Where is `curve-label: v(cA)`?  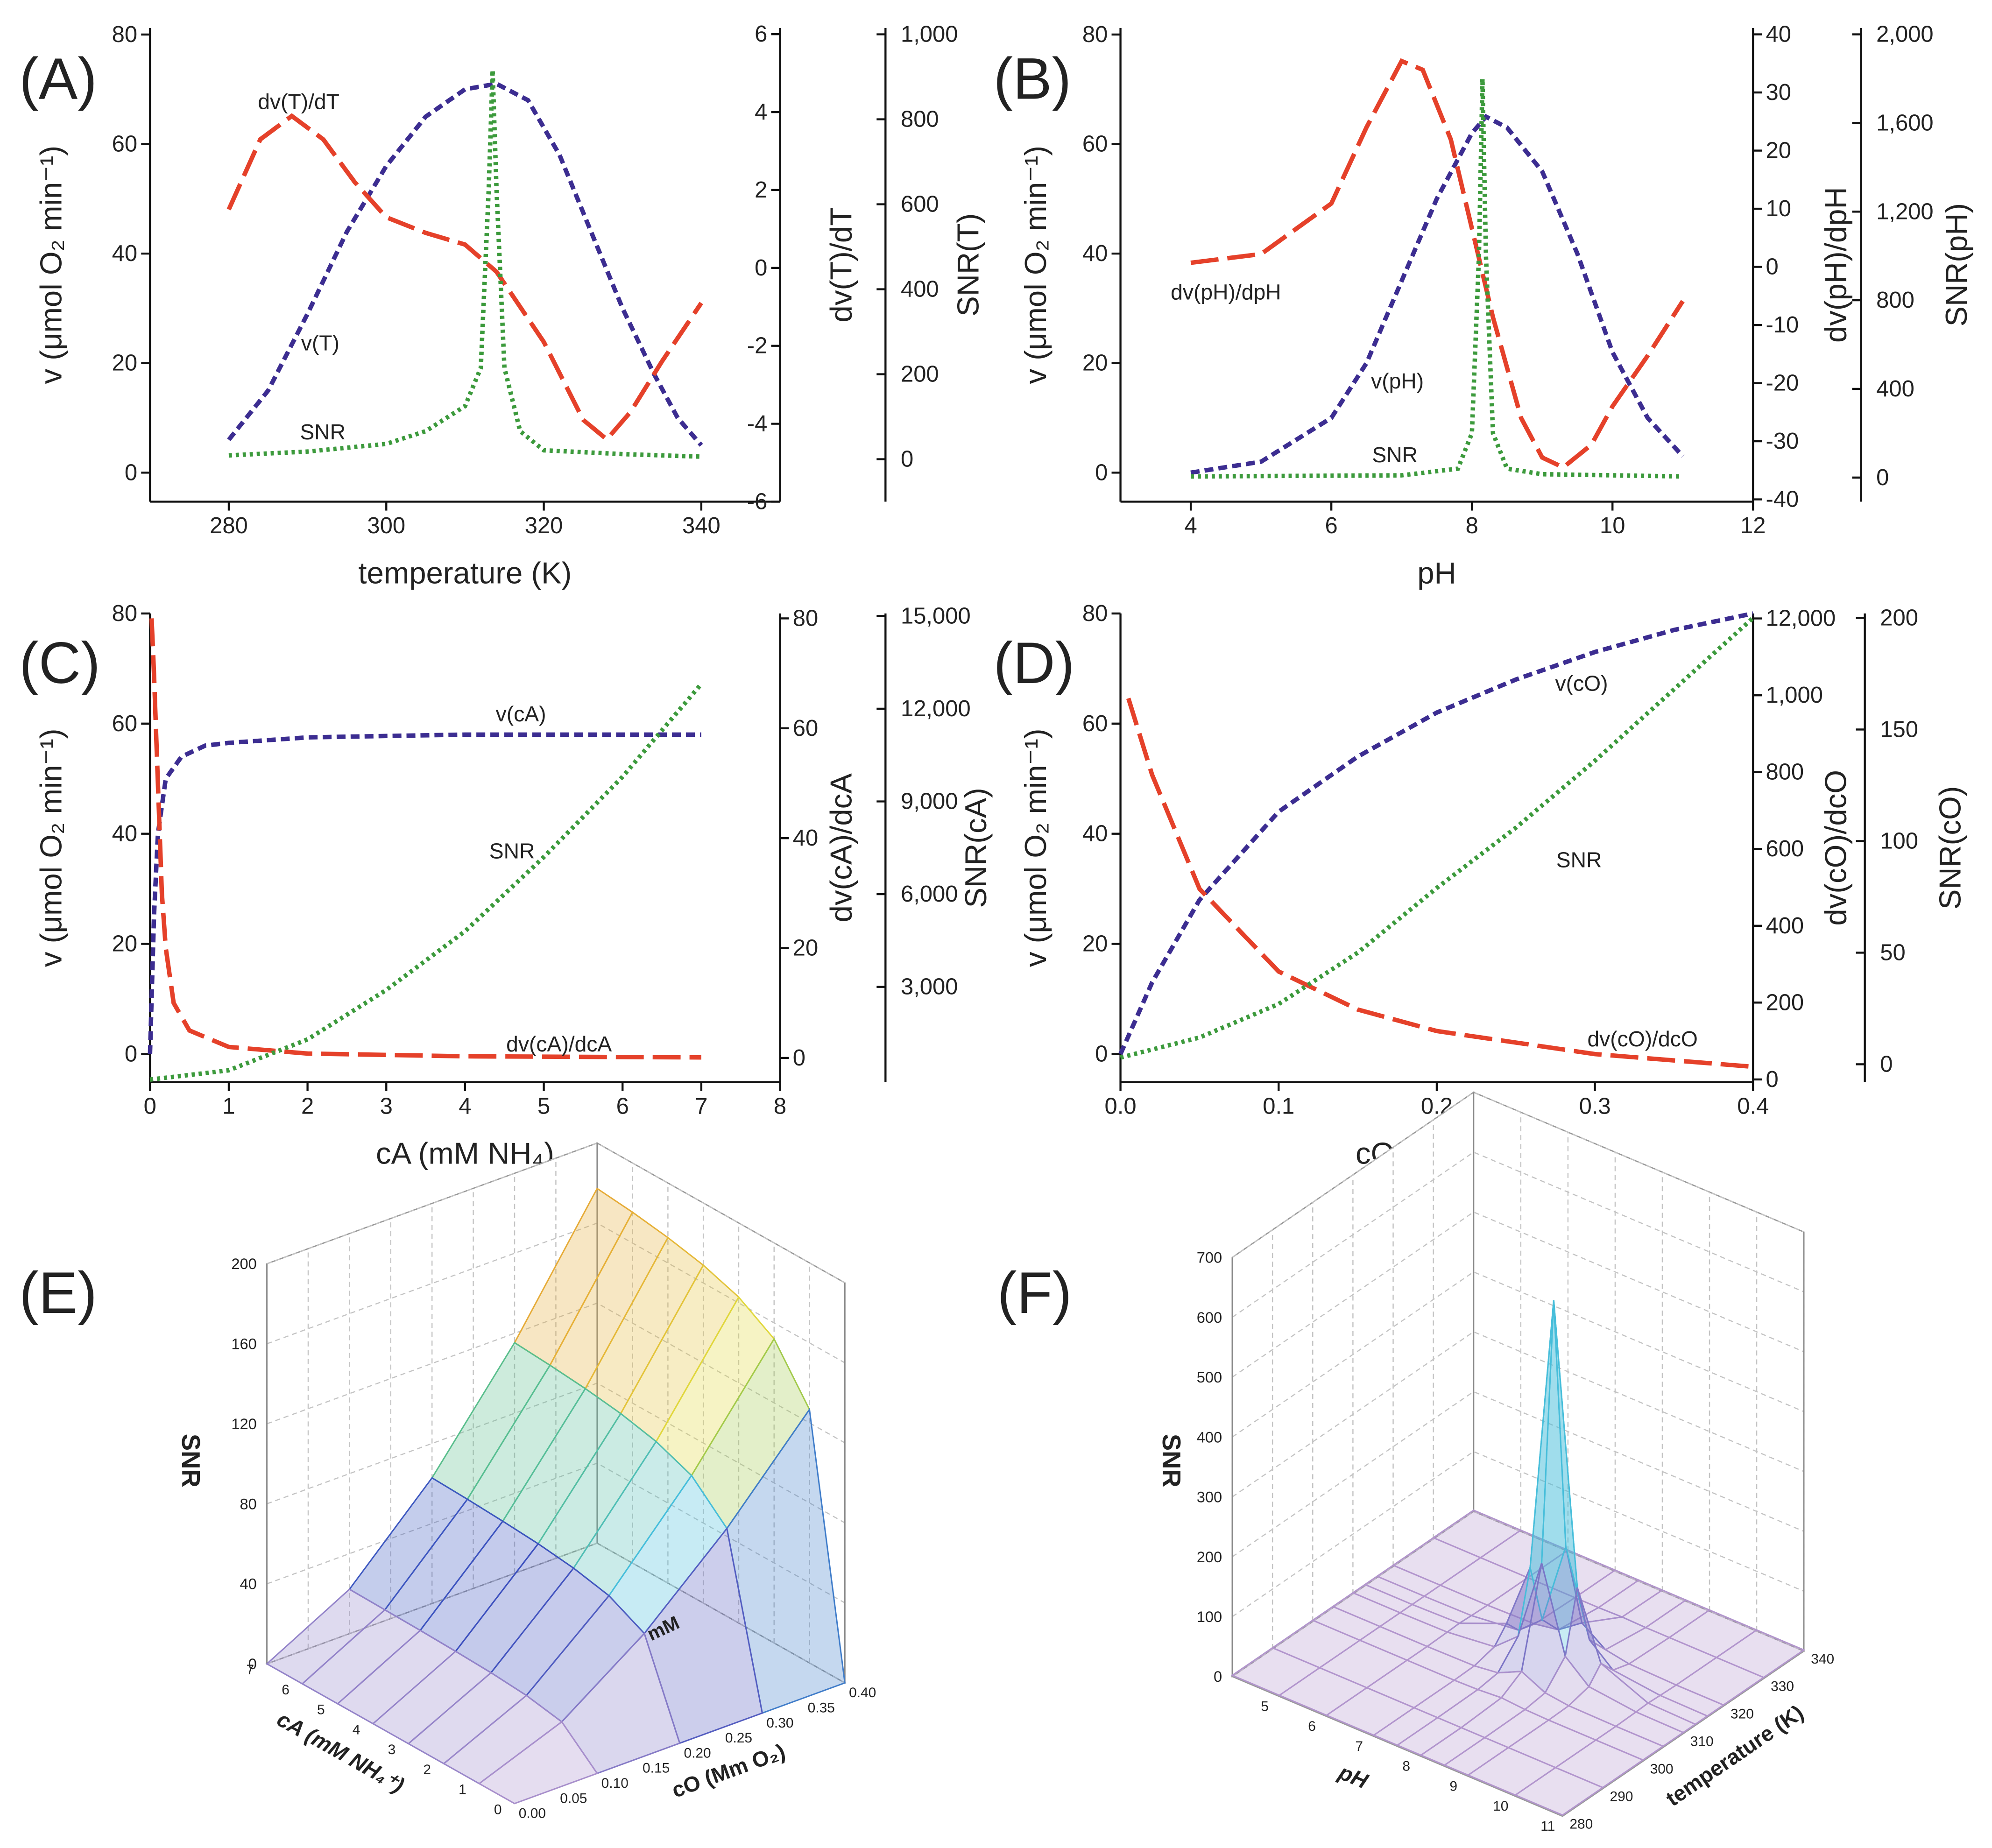 curve-label: v(cA) is located at coordinates (521, 714).